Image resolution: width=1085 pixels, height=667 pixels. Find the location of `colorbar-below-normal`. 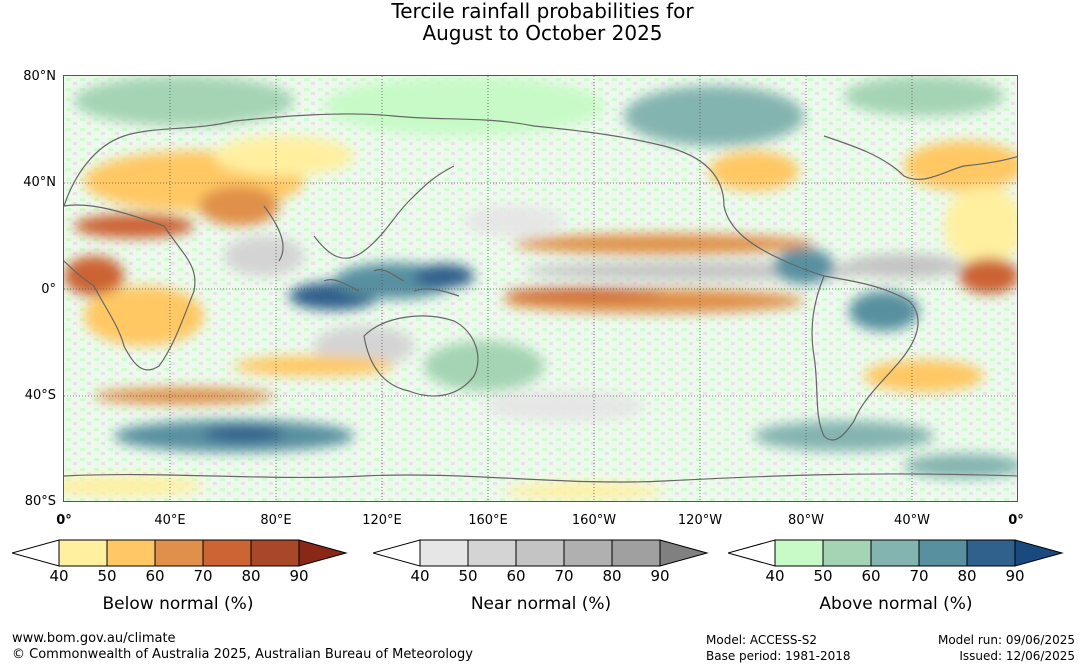

colorbar-below-normal is located at coordinates (181, 555).